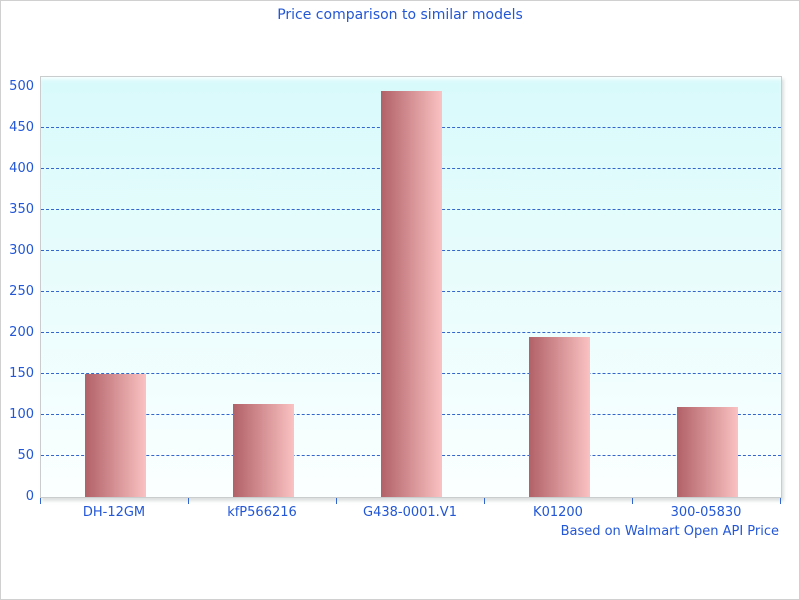  I want to click on y-tick-label-350: 350, so click(21, 209).